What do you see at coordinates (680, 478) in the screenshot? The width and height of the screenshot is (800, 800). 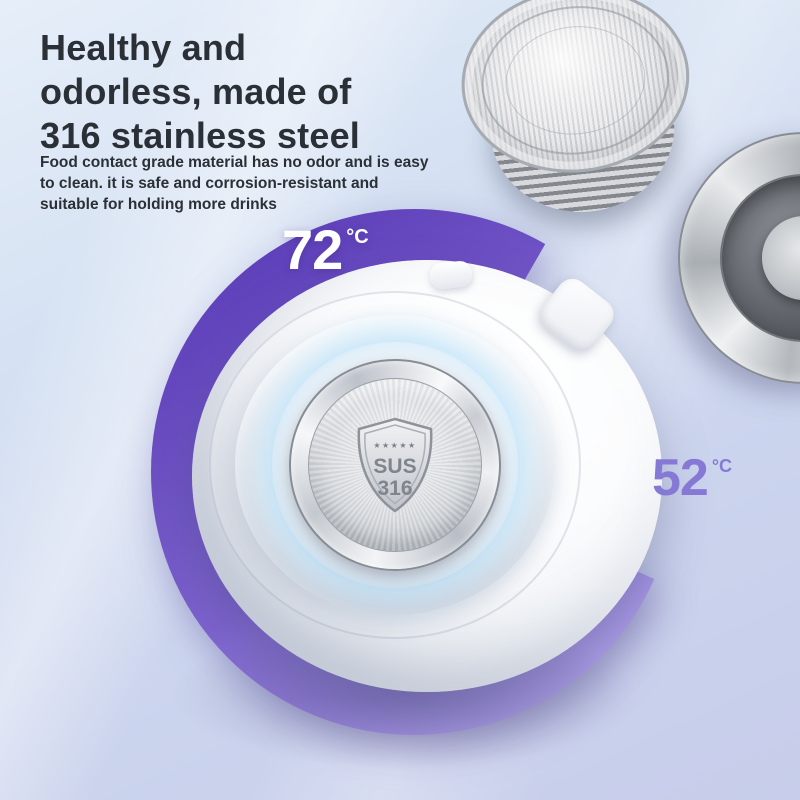 I see `cold-temperature-value: 52` at bounding box center [680, 478].